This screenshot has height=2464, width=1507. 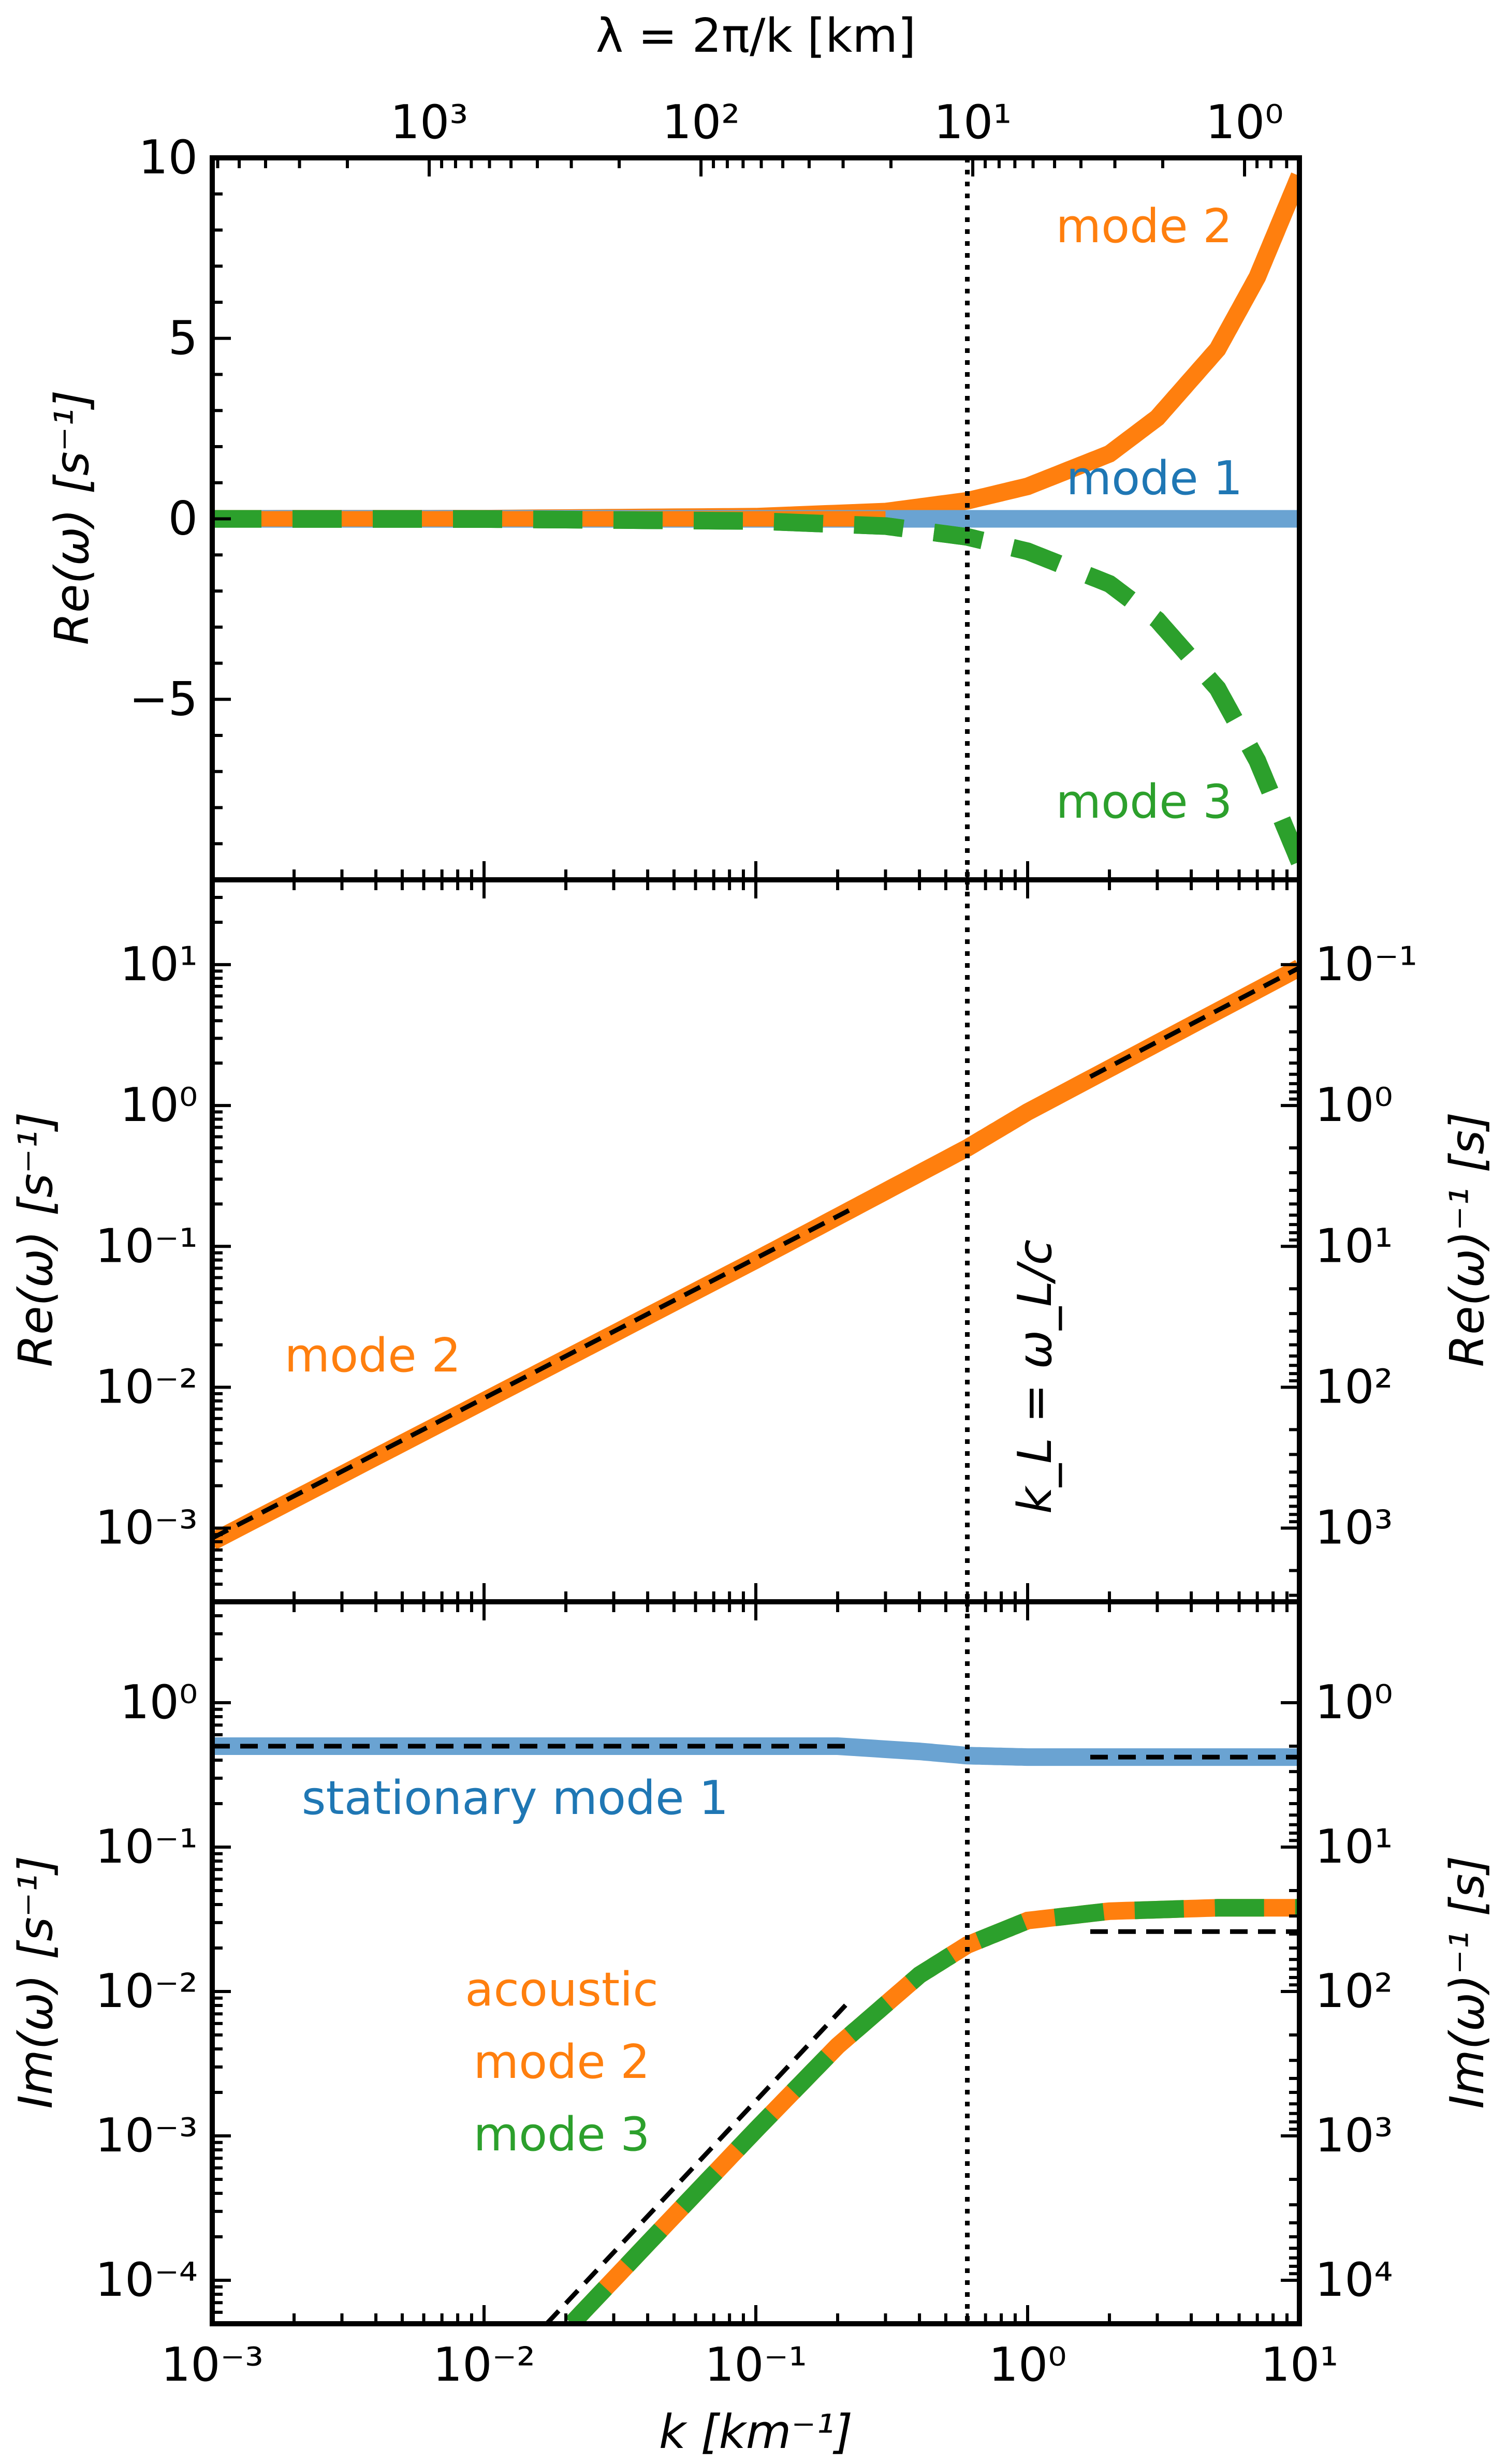 I want to click on bottom-panel-ylabel: Im(ω) [s⁻¹], so click(x=36, y=1982).